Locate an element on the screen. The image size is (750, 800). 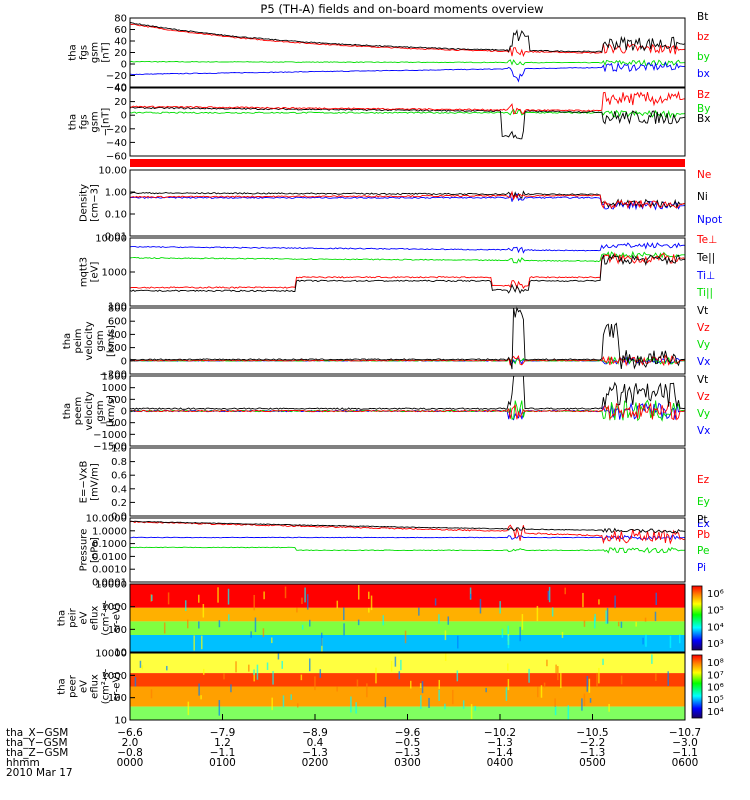
legend-entry: Bt is located at coordinates (702, 17).